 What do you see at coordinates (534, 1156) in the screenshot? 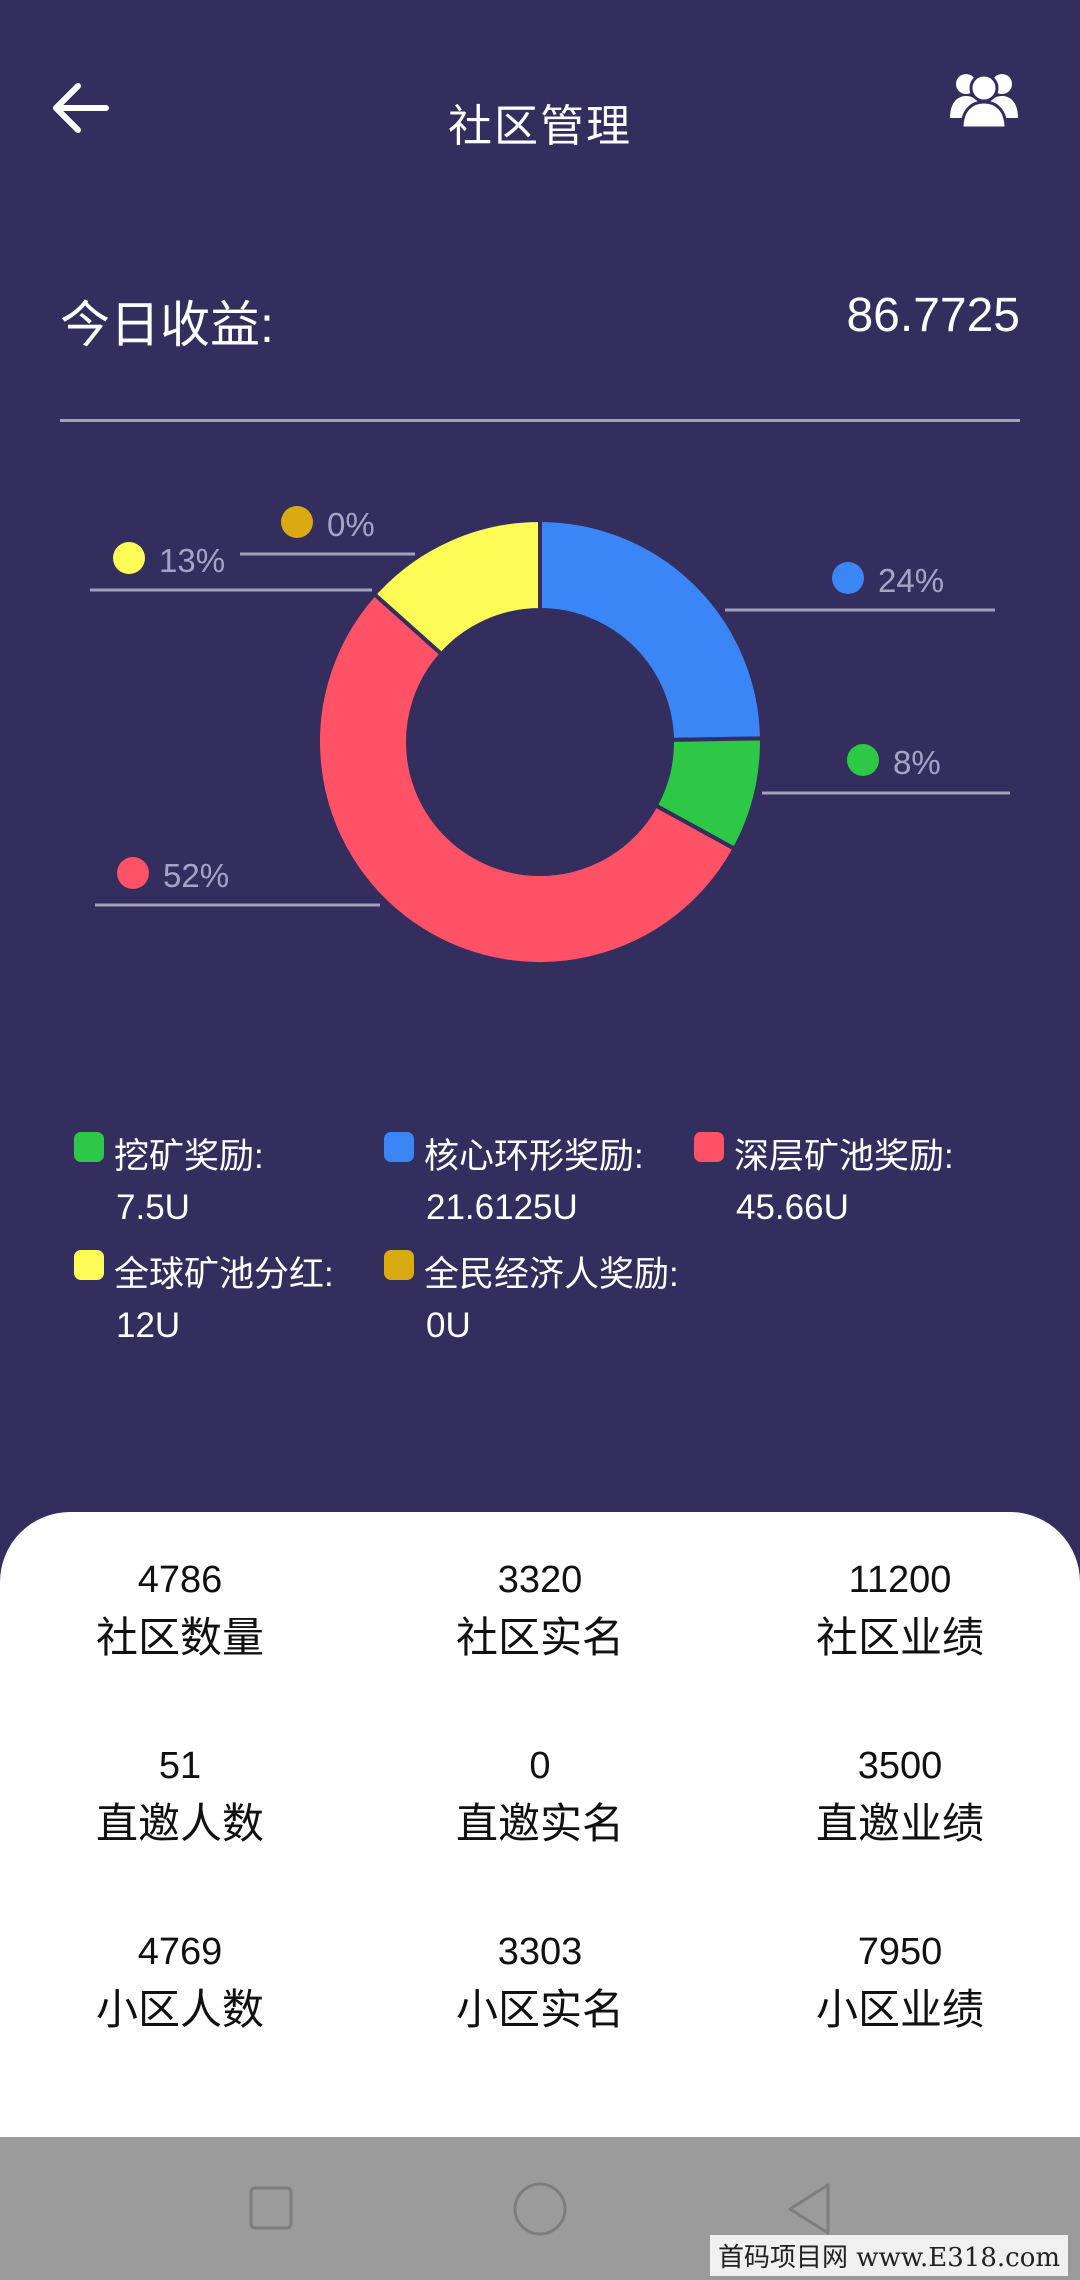
I see `legend-label: 核心环形奖励:` at bounding box center [534, 1156].